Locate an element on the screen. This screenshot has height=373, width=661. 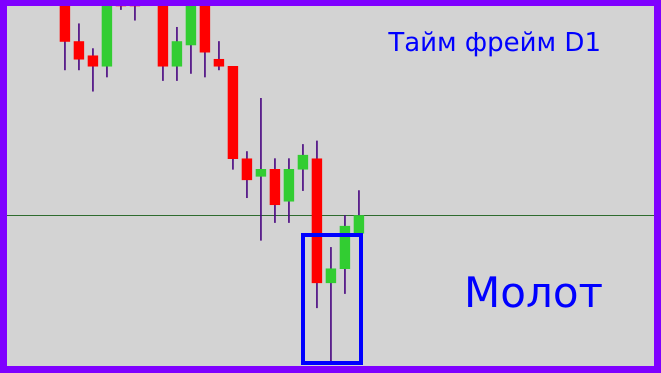
text: Тайм фрейм D1 is located at coordinates (494, 43).